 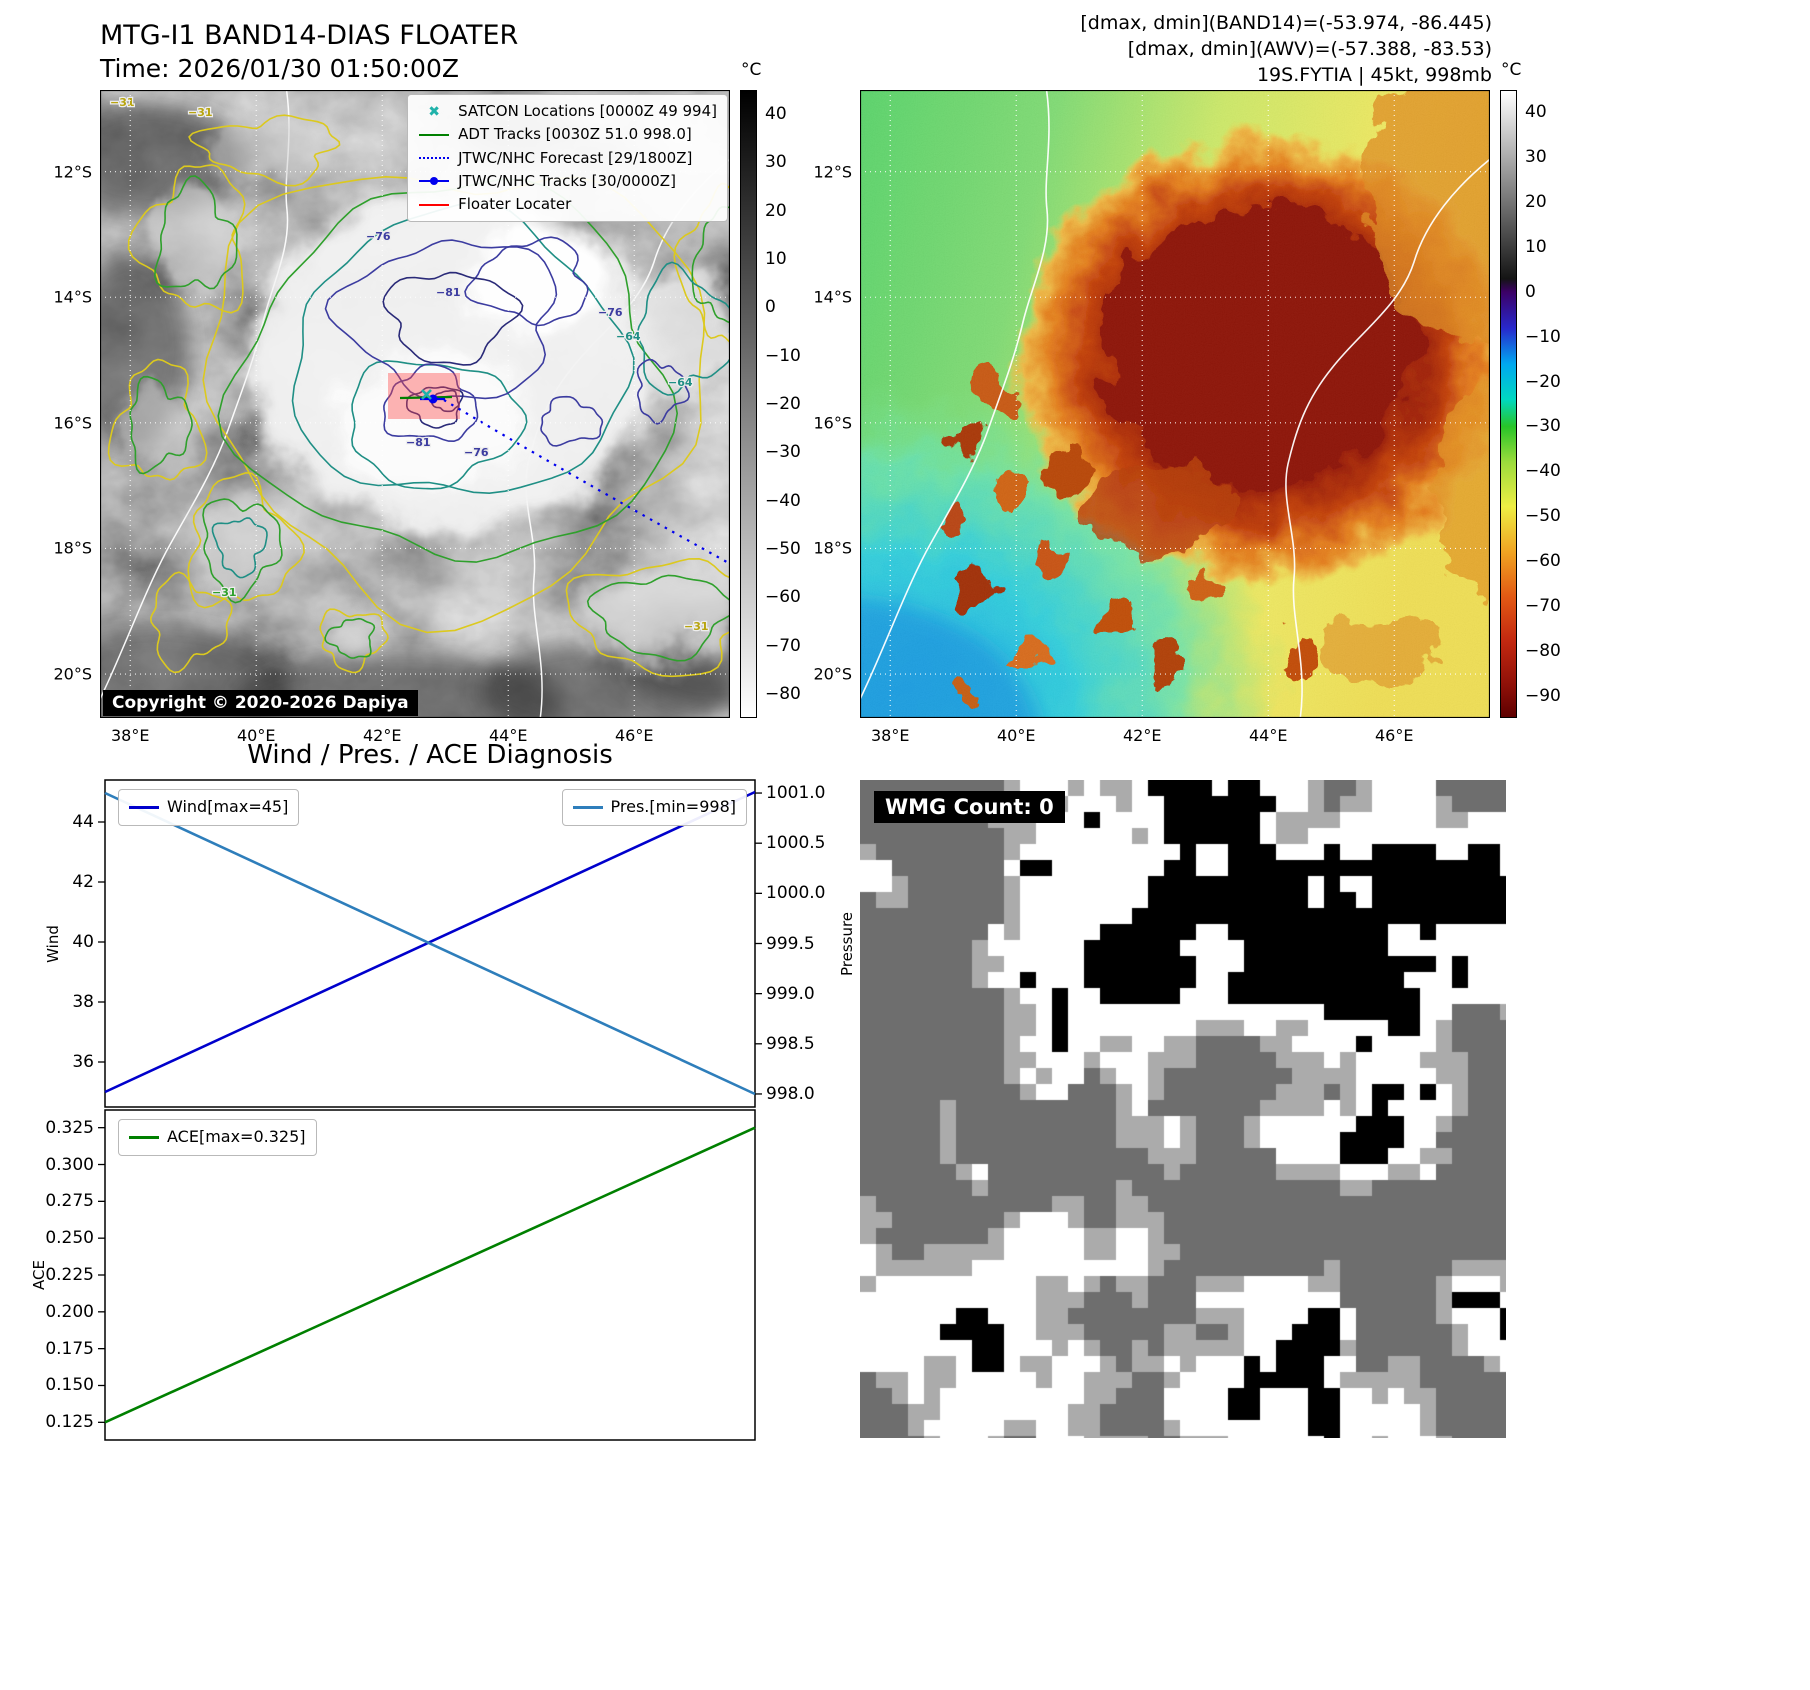 What do you see at coordinates (72, 297) in the screenshot?
I see `band14-lat-label: 14°S` at bounding box center [72, 297].